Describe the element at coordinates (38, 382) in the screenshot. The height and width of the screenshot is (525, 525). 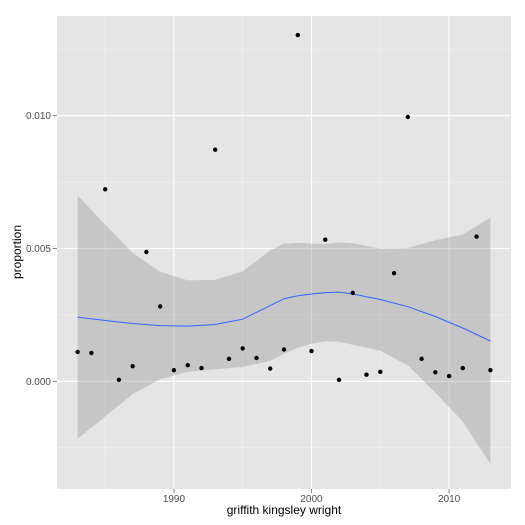
I see `y-tick-label: 0.000` at that location.